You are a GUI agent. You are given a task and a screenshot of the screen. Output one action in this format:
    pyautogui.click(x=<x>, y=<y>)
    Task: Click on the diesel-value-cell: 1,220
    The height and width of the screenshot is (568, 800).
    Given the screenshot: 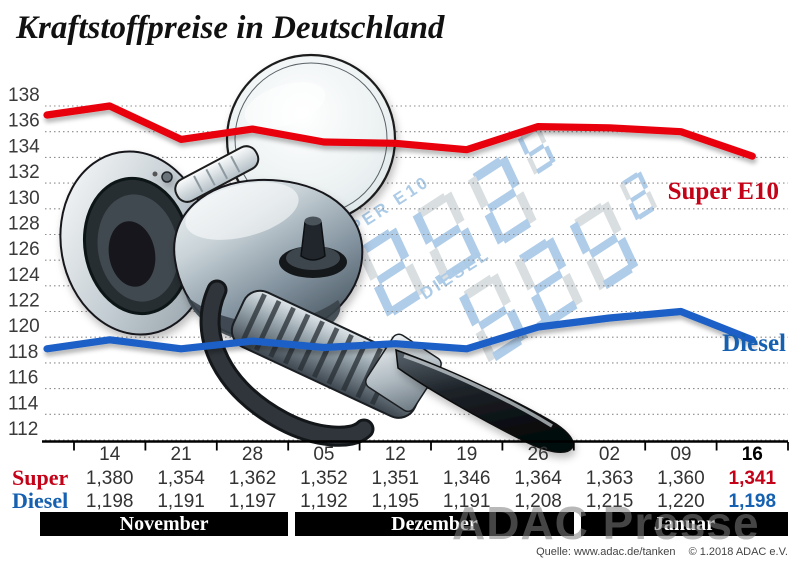 What is the action you would take?
    pyautogui.click(x=681, y=501)
    